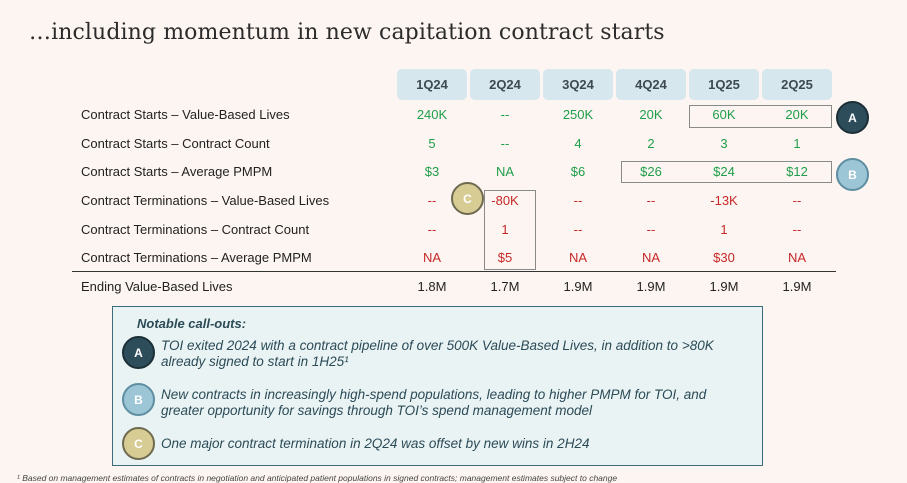 The width and height of the screenshot is (907, 483). Describe the element at coordinates (138, 352) in the screenshot. I see `callout-marker-a-icon: A` at that location.